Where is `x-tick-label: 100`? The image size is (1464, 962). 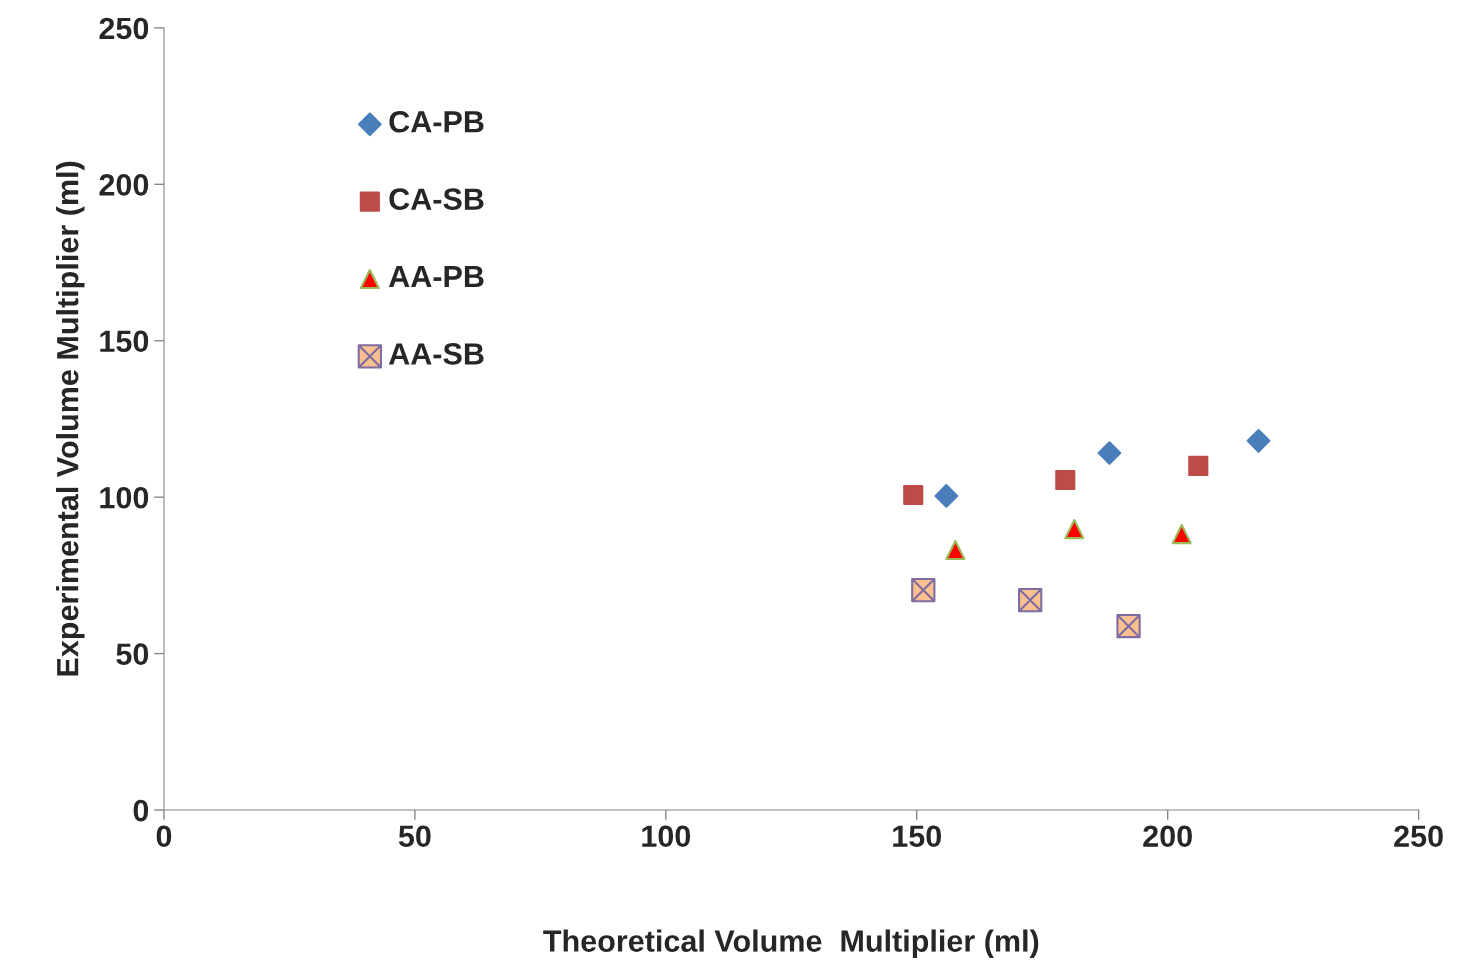 x-tick-label: 100 is located at coordinates (666, 836).